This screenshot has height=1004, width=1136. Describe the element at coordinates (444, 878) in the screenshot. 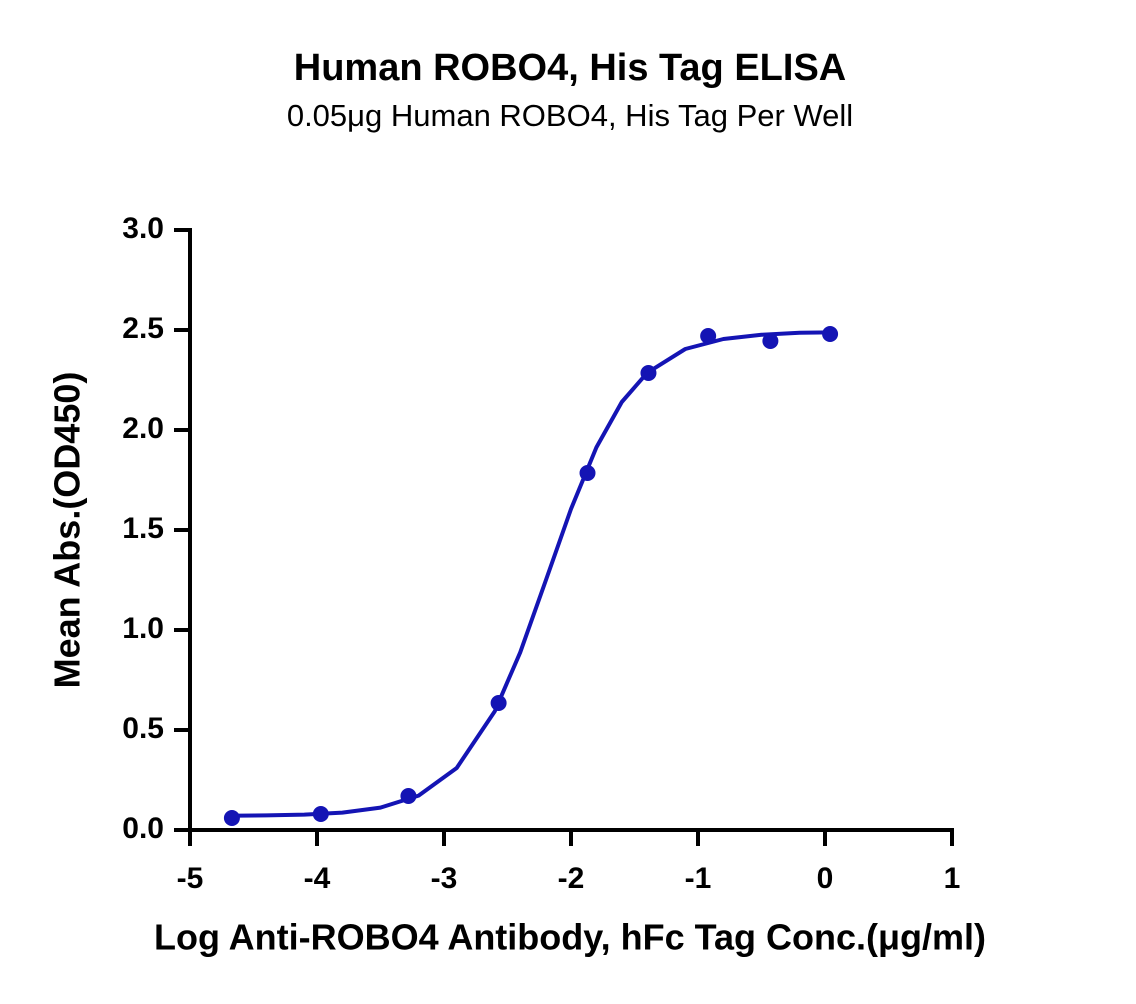

I see `x-tick-label: -3` at that location.